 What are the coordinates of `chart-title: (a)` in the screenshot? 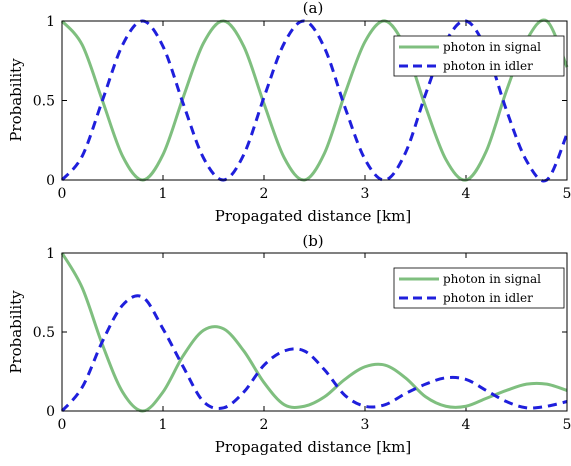 It's located at (313, 8).